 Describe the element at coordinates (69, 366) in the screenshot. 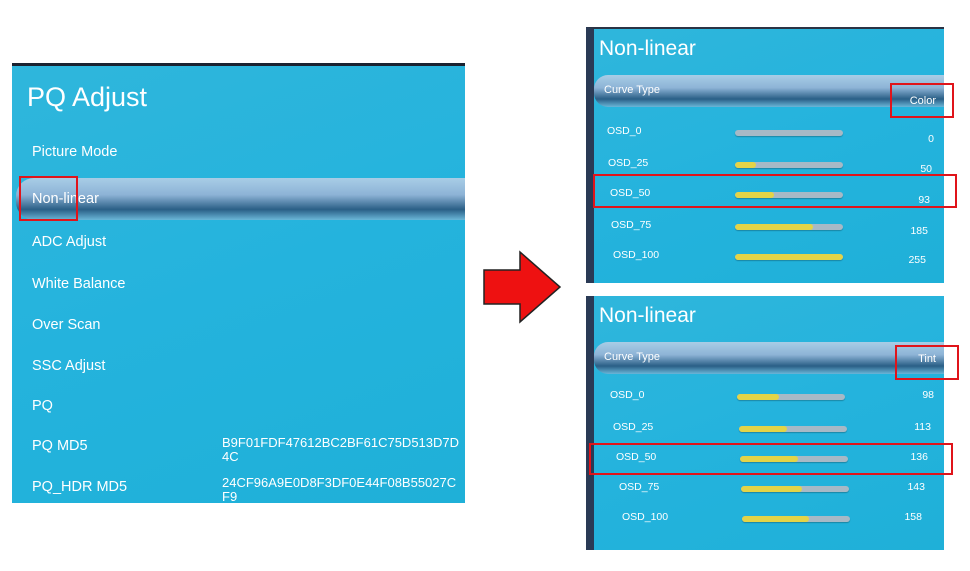

I see `menu-item-ssc-adjust: SSC Adjust` at that location.